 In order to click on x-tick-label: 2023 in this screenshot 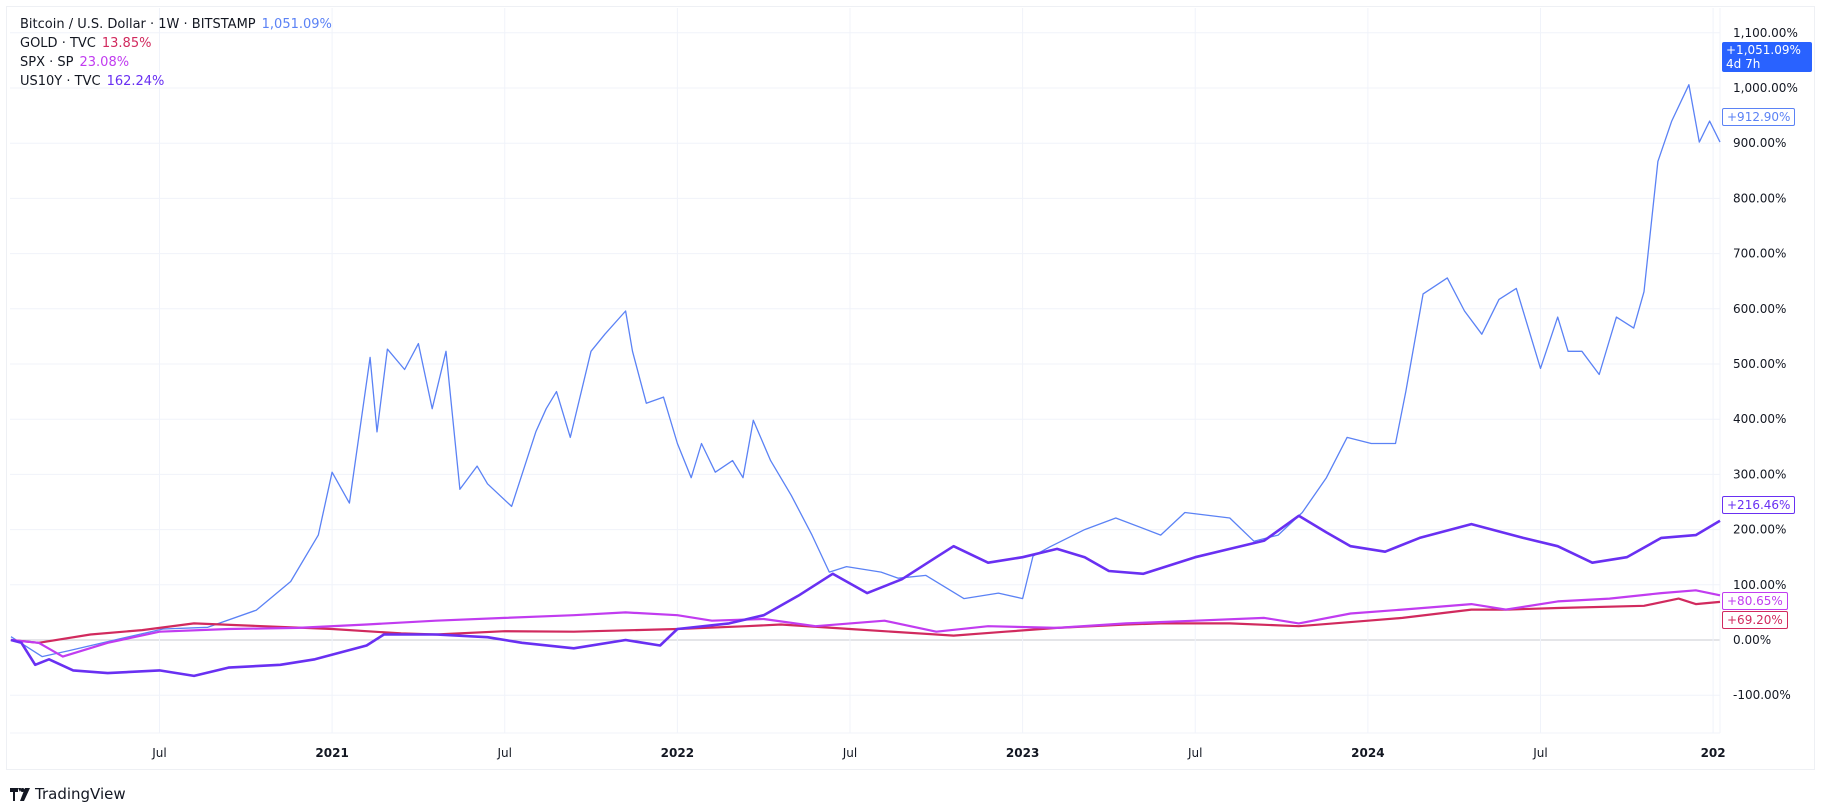, I will do `click(1022, 753)`.